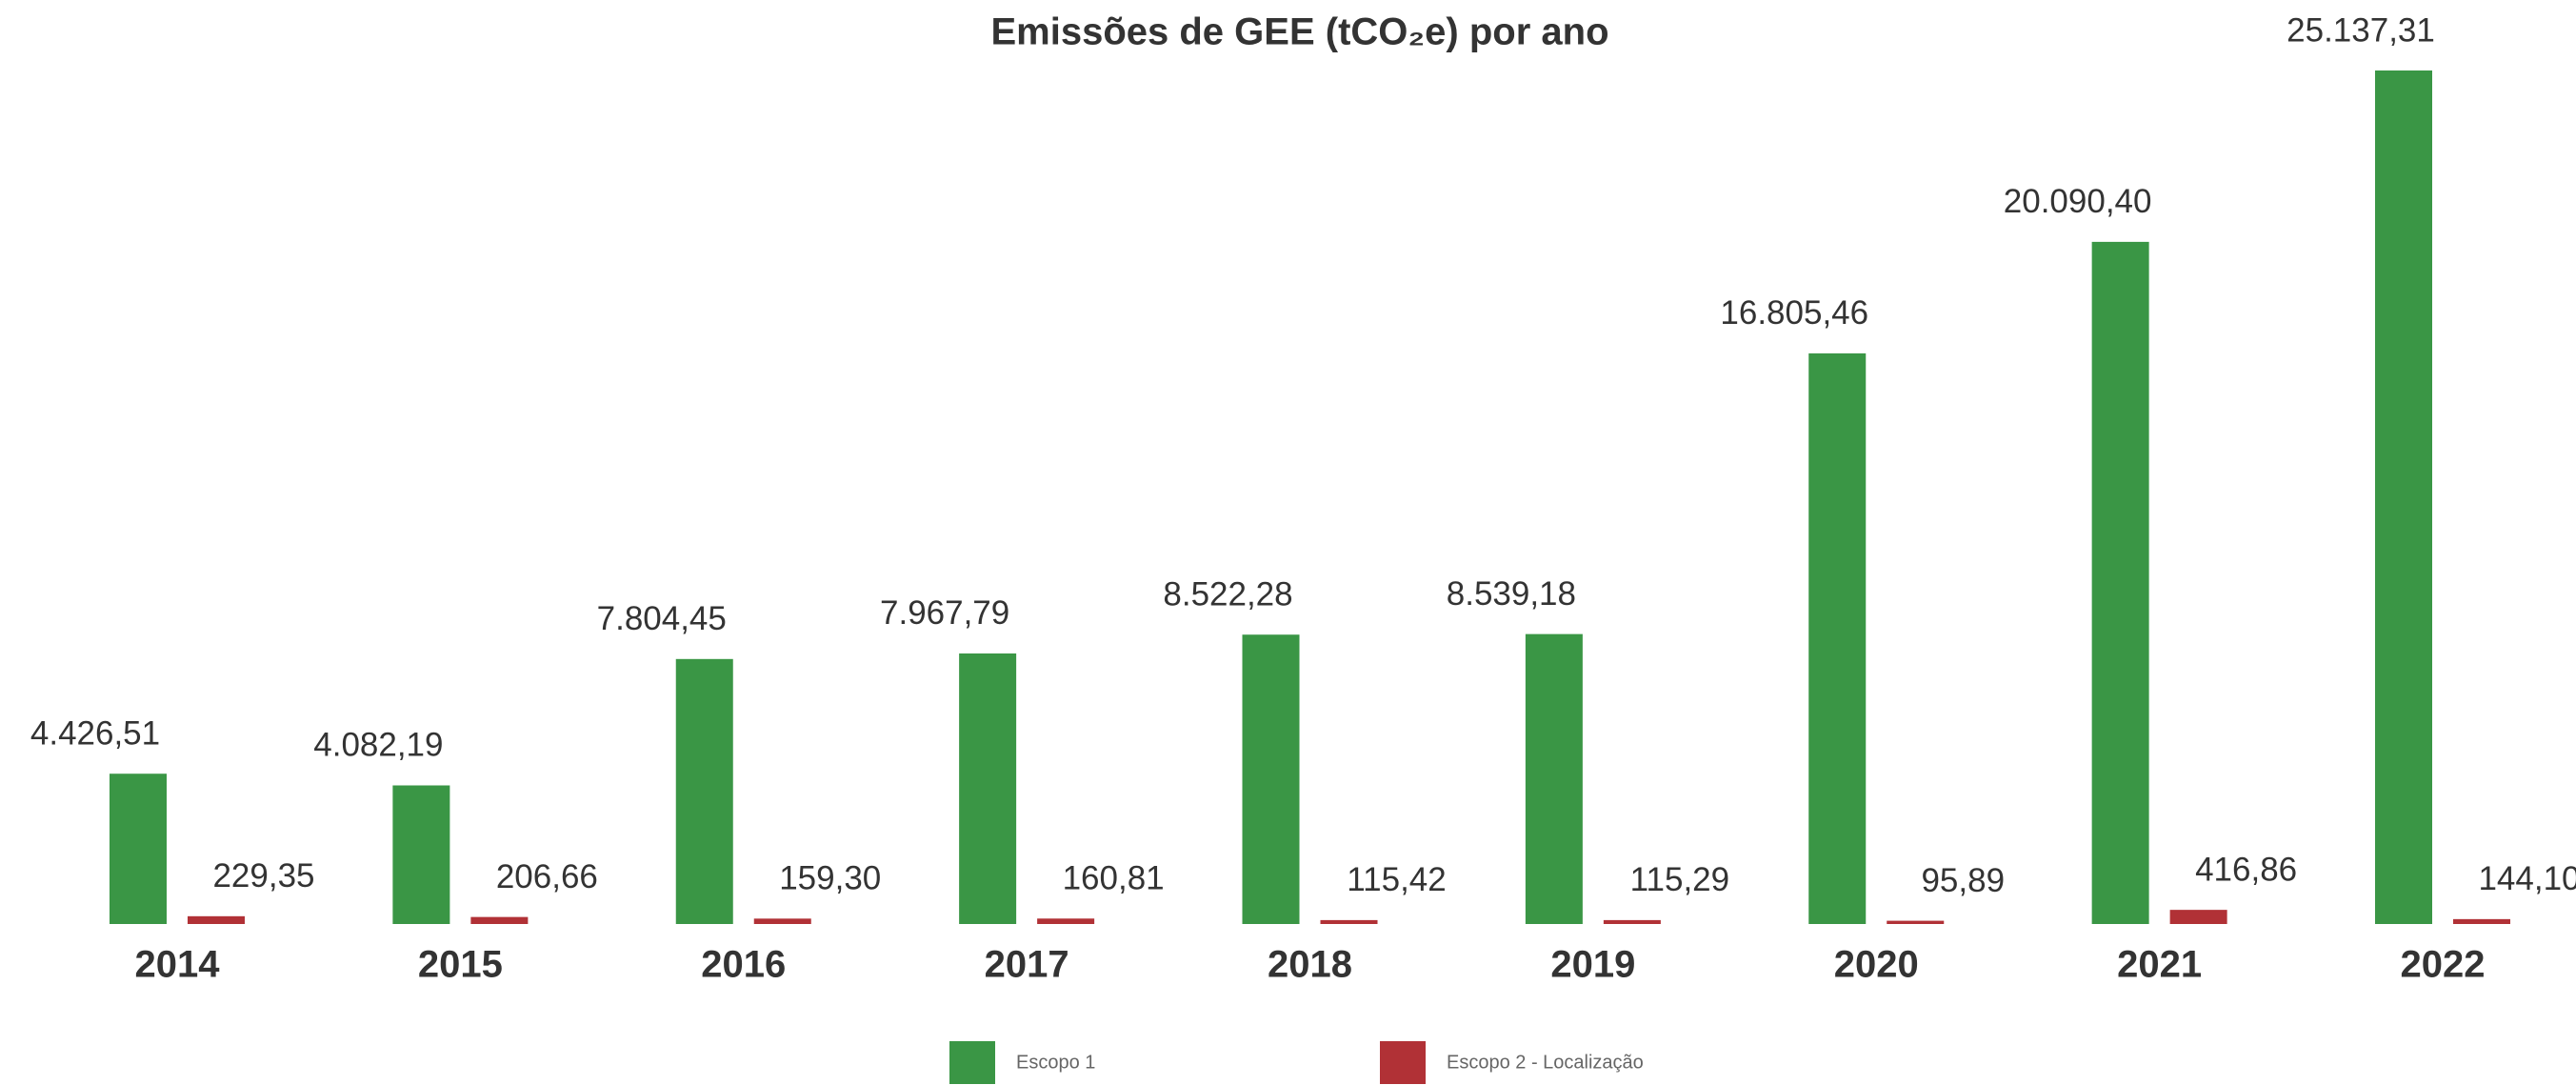 This screenshot has height=1085, width=2576. I want to click on data-label: 8.522,28, so click(1227, 594).